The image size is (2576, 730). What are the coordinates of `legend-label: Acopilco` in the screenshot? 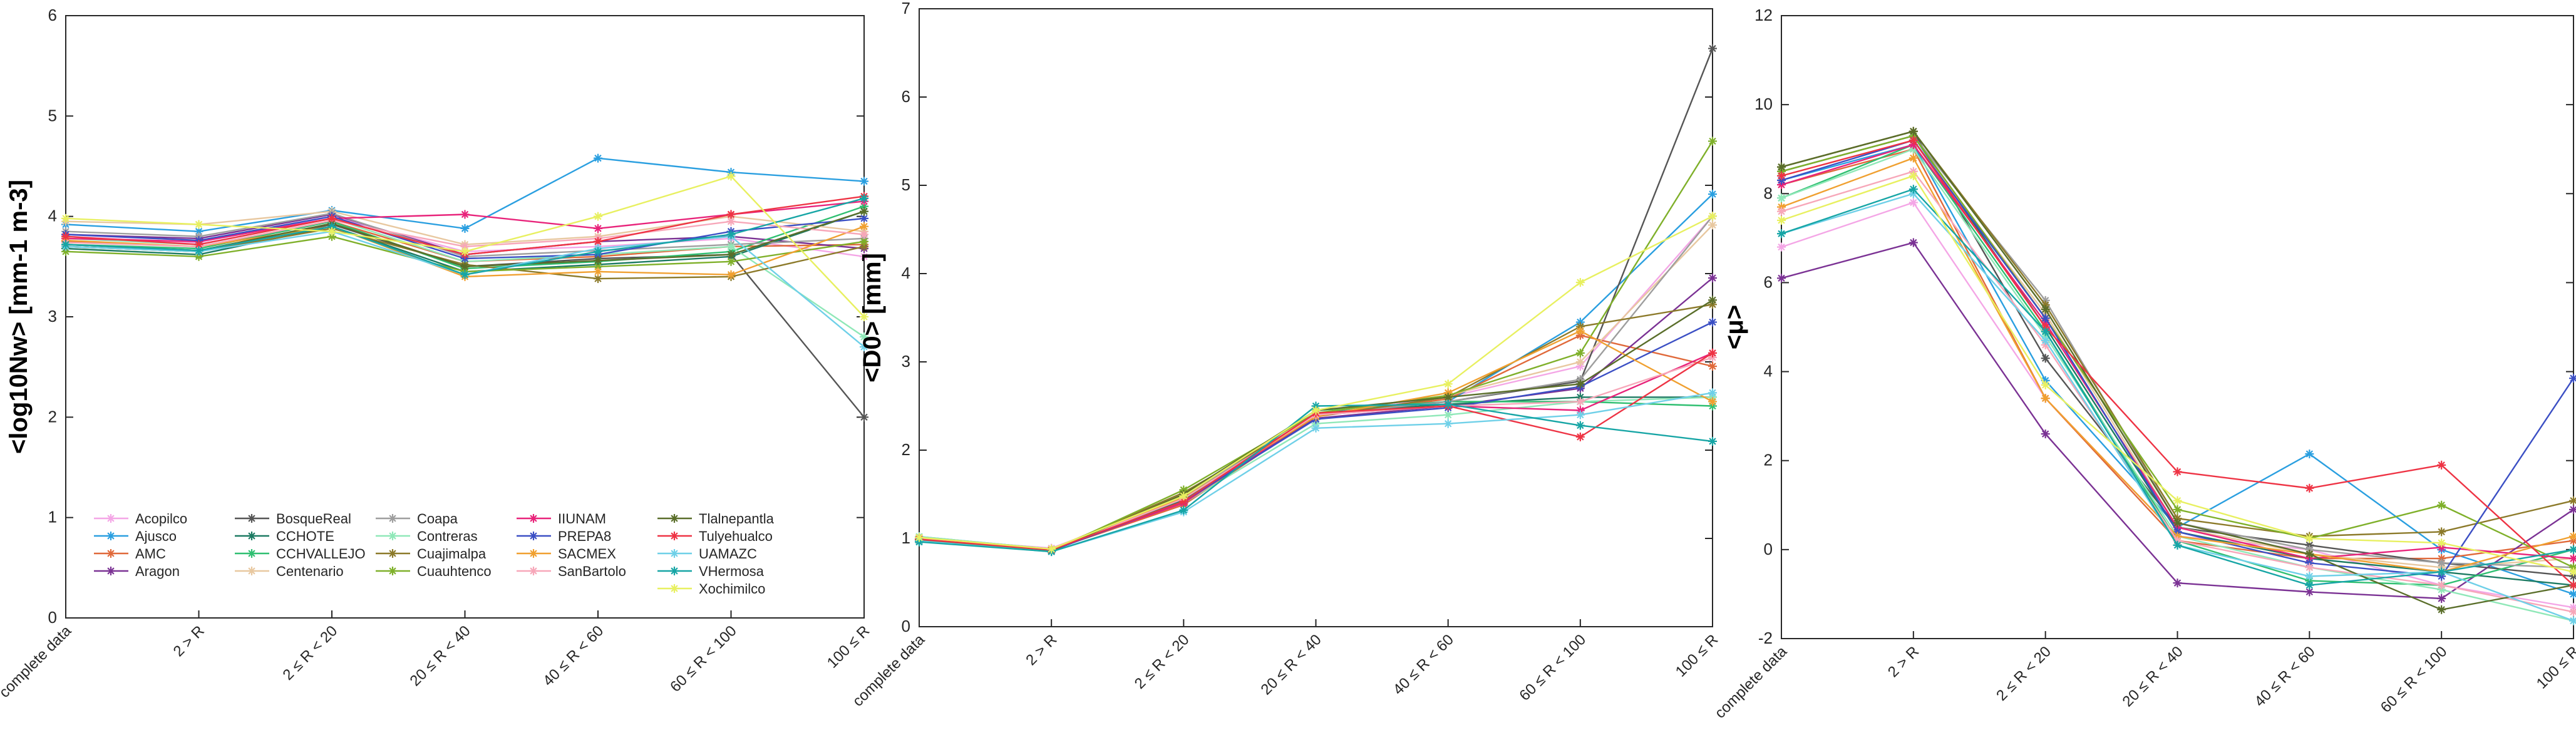 It's located at (161, 519).